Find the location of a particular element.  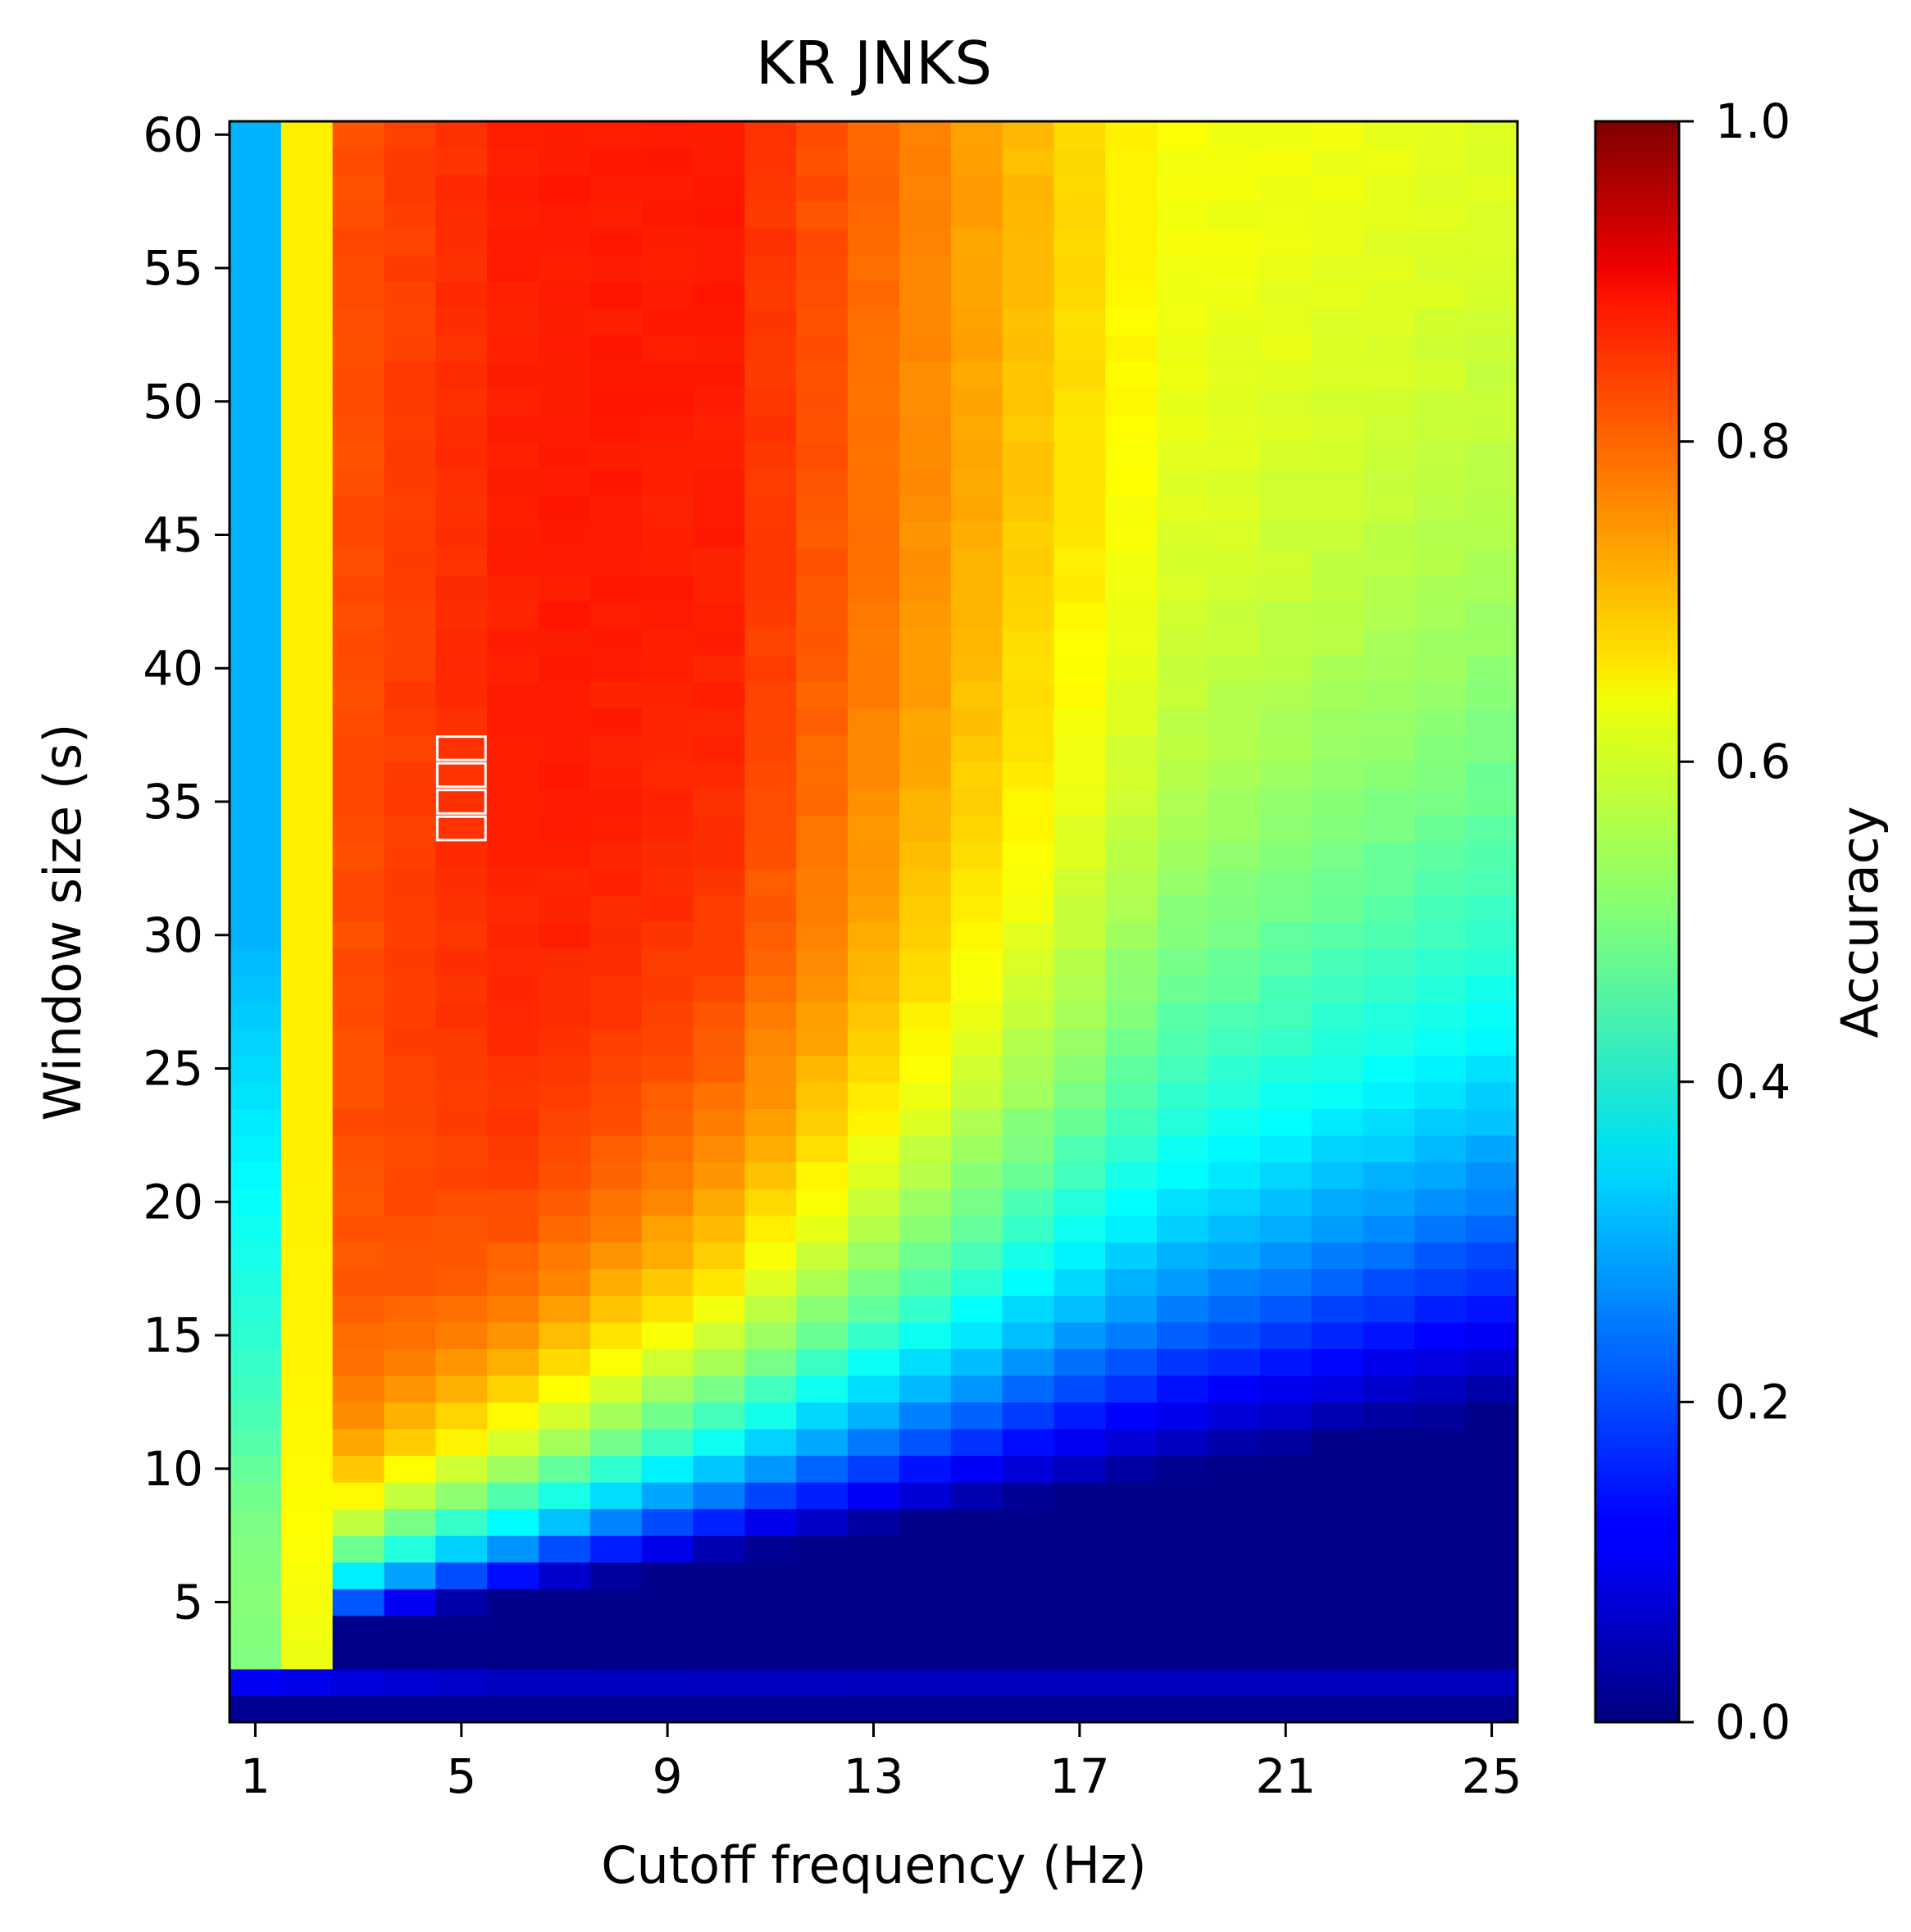

x-tick-label: 25 is located at coordinates (1492, 1776).